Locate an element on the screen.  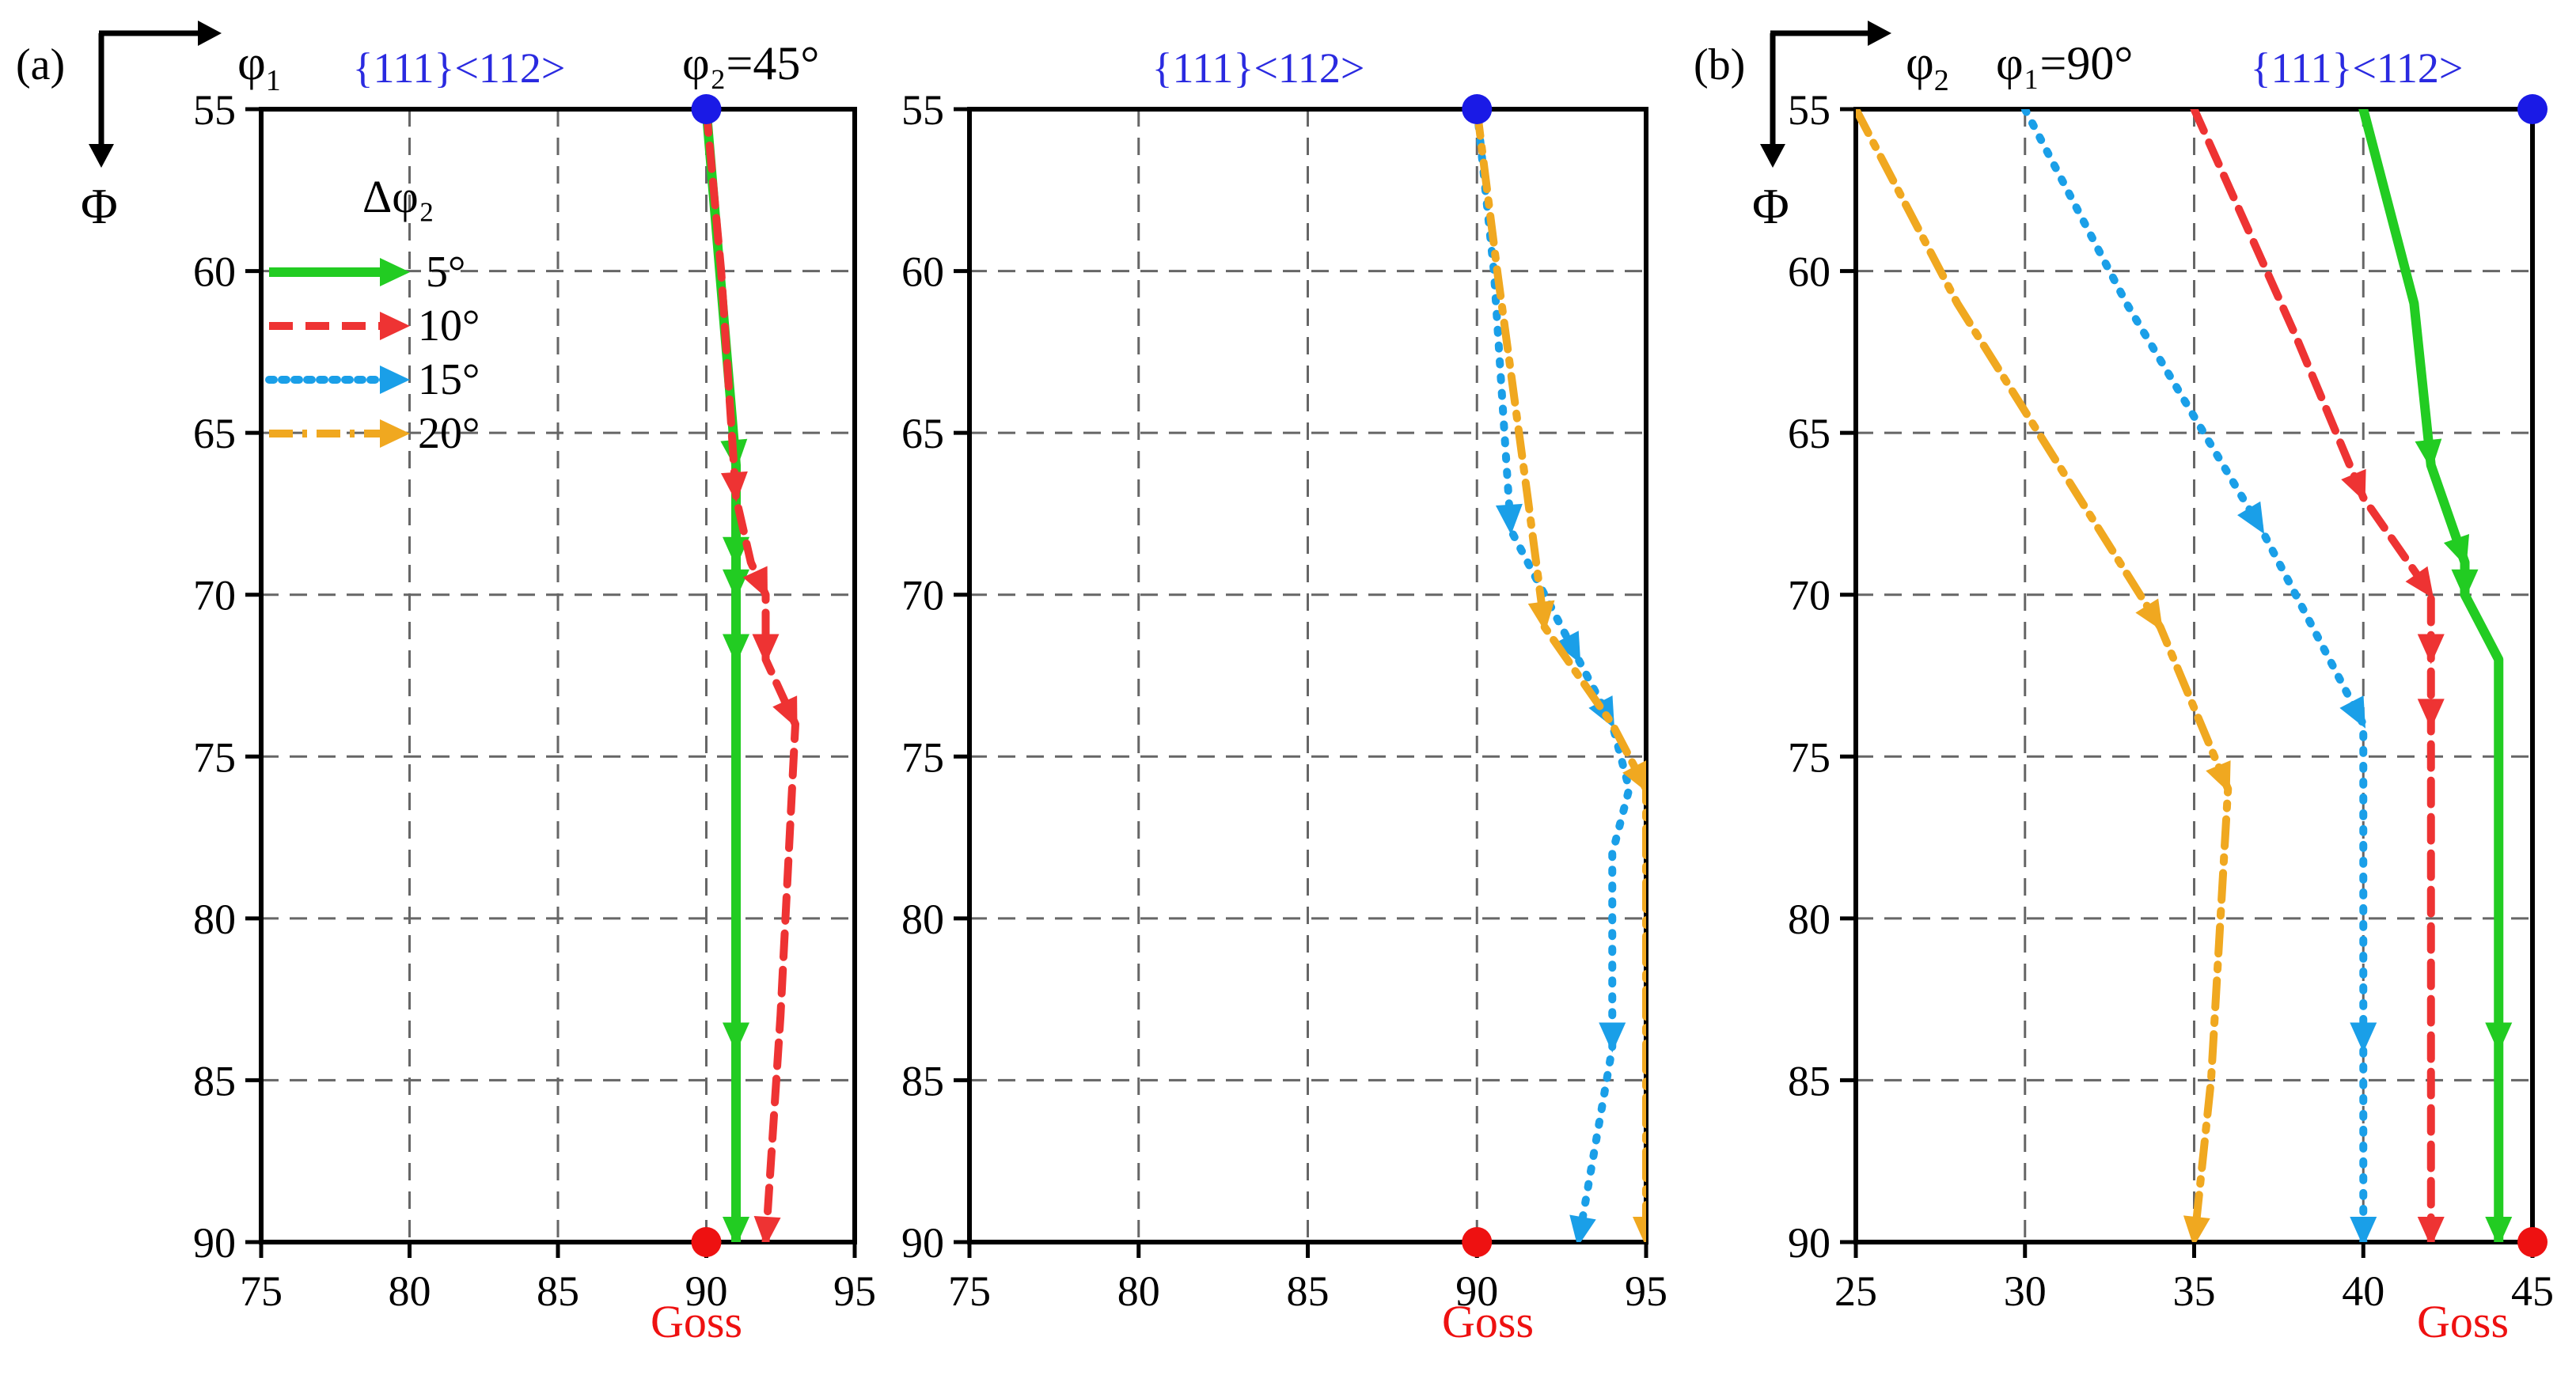
goss-label: Goss is located at coordinates (696, 1321).